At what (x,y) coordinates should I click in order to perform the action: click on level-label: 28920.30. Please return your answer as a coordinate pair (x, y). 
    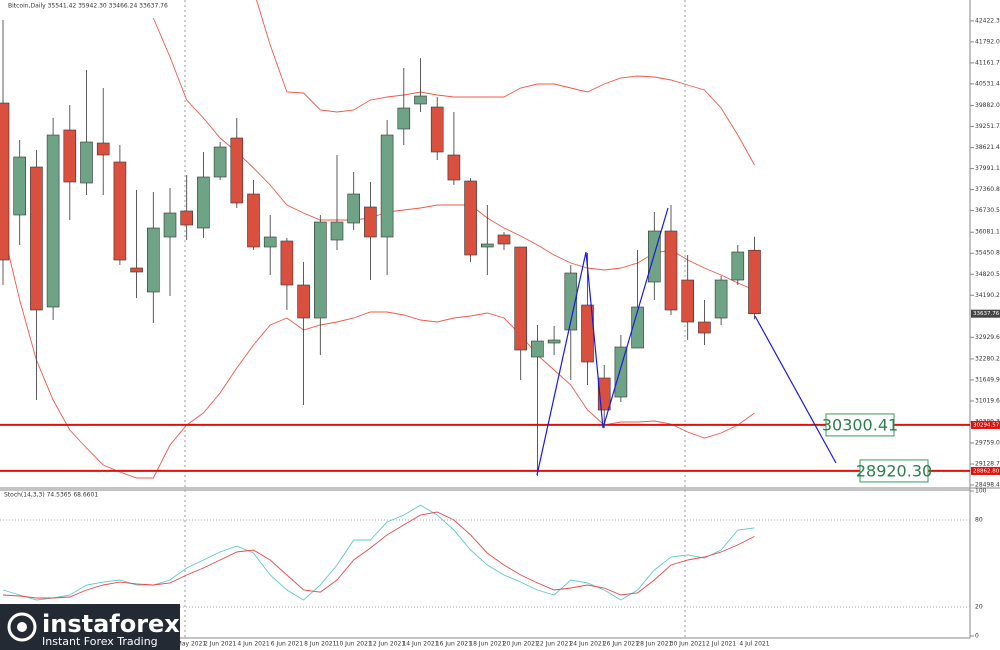
    Looking at the image, I should click on (894, 470).